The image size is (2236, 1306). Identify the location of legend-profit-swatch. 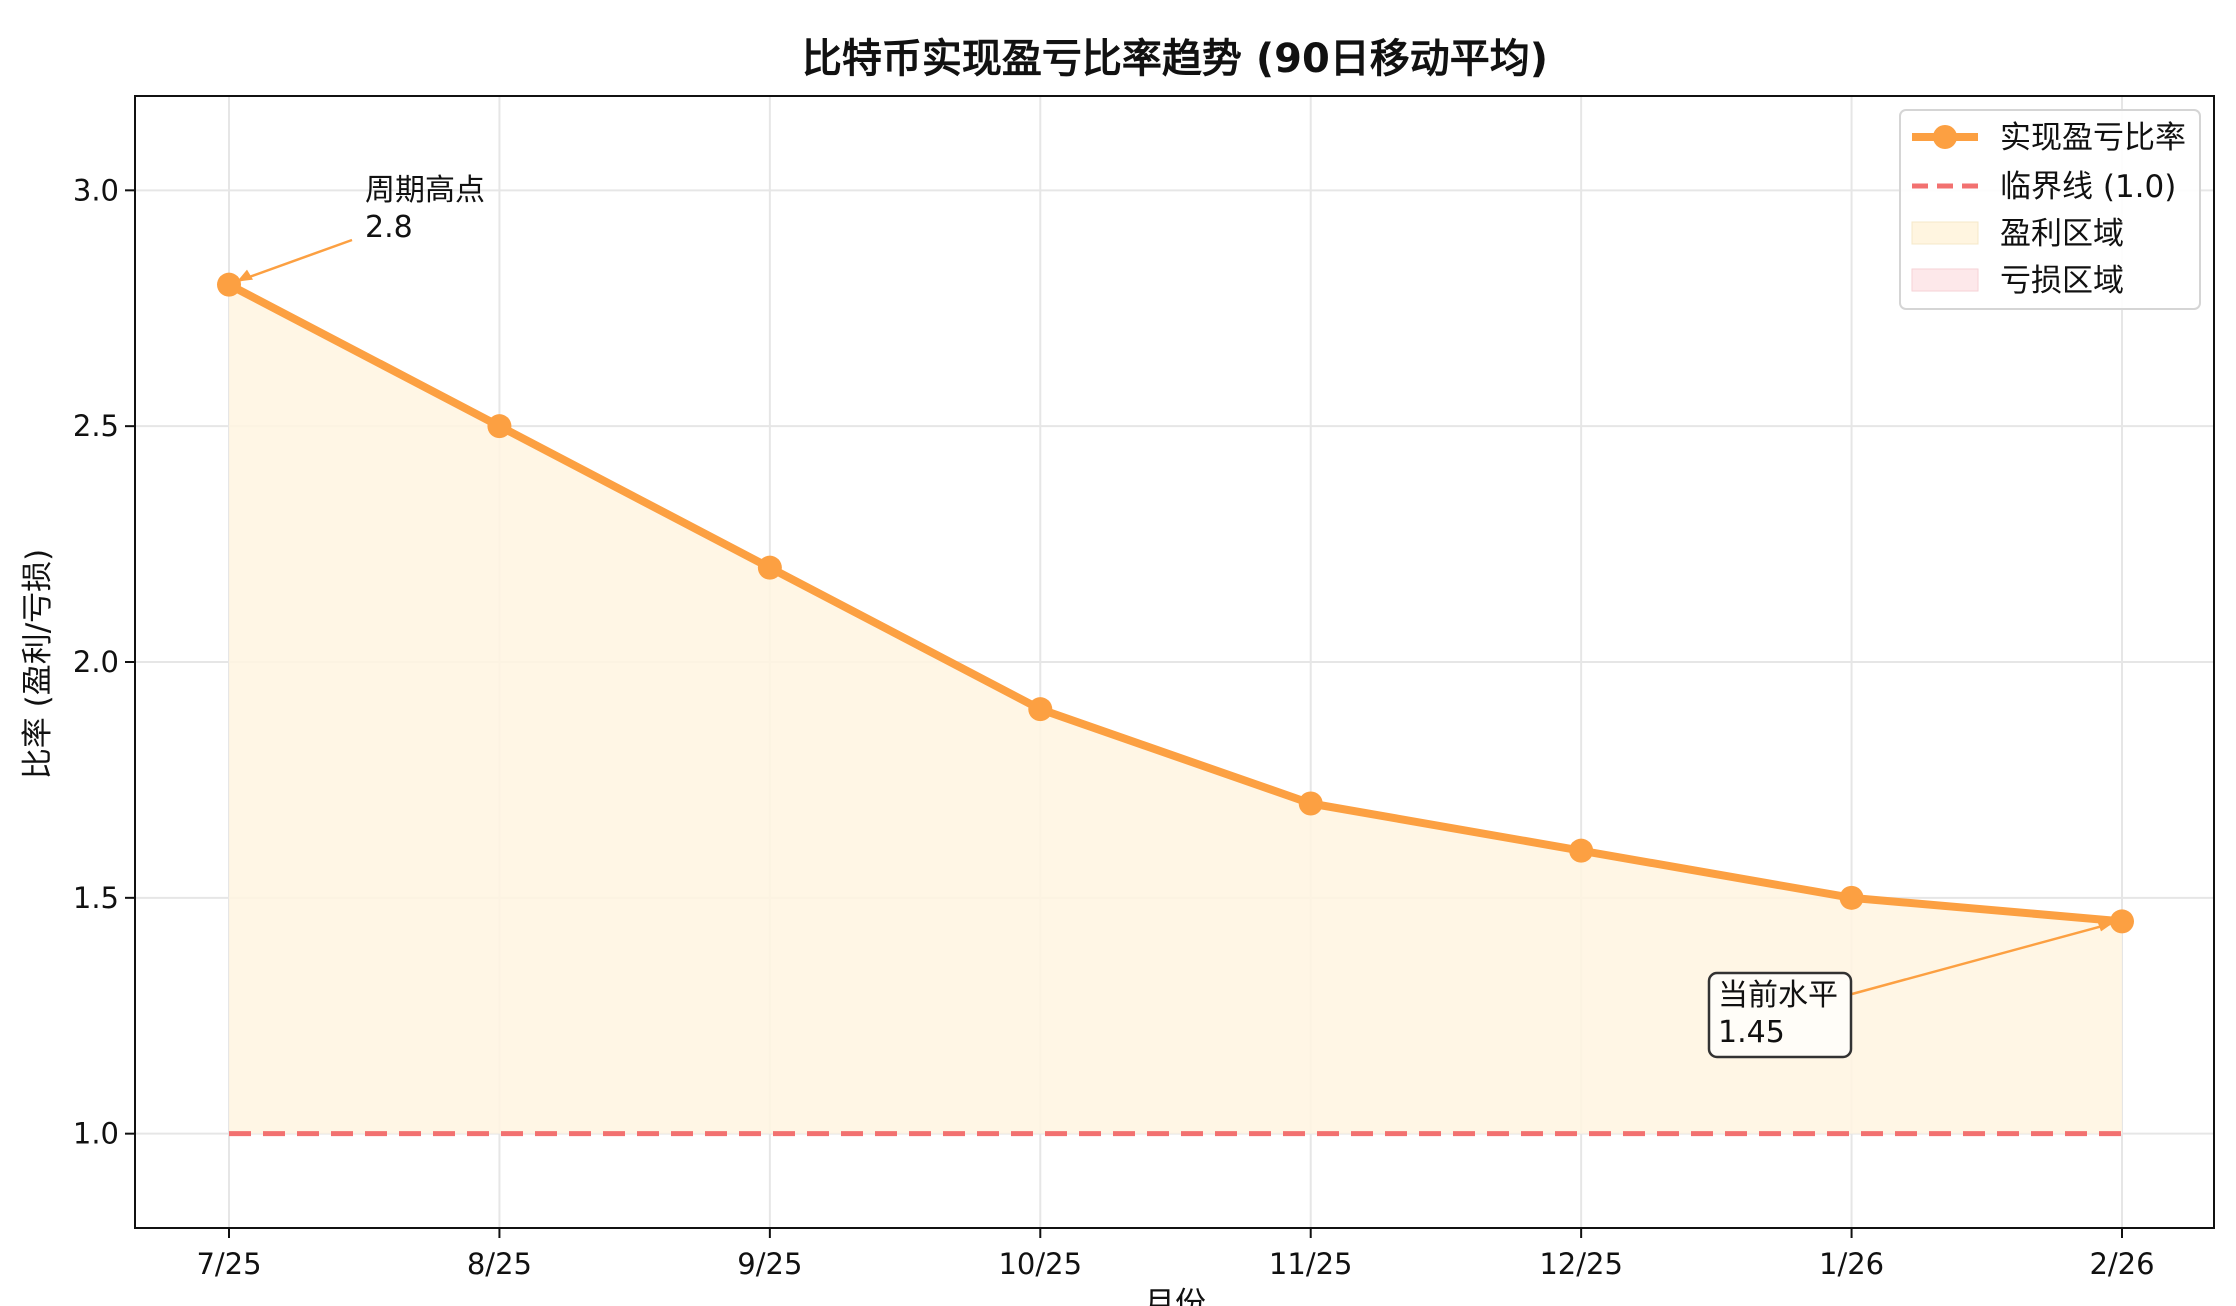
(1945, 233).